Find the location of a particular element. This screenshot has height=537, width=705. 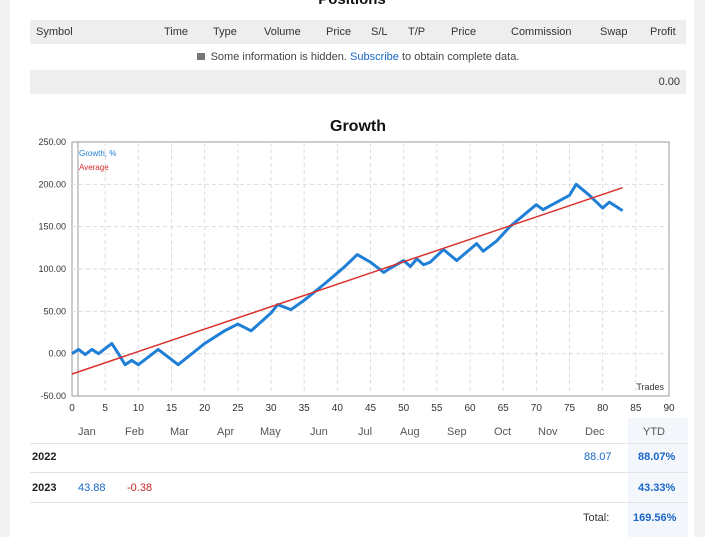

y-tick-label: 250.00 is located at coordinates (52, 142).